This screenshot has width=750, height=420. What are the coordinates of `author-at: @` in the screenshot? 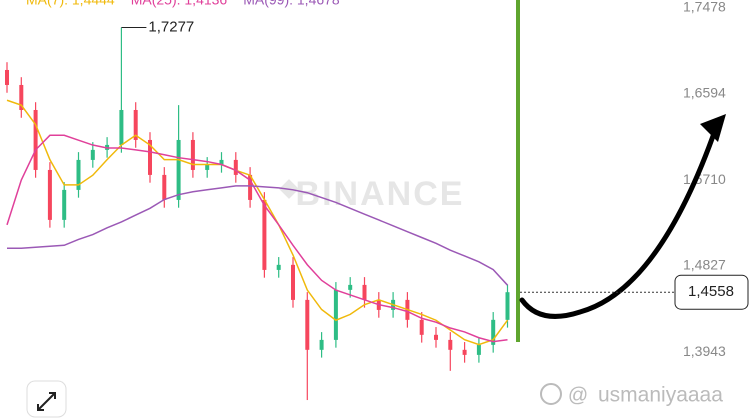 It's located at (578, 395).